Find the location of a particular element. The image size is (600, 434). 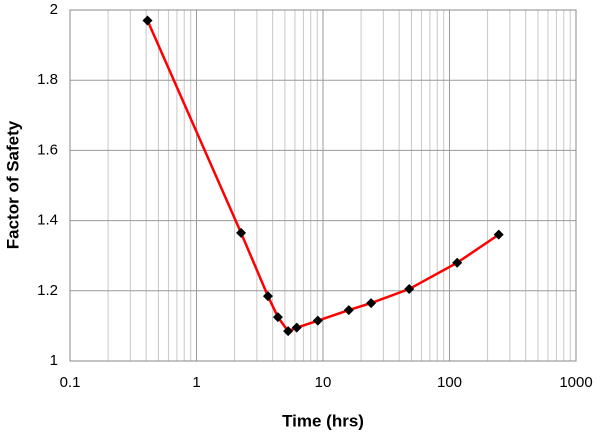

y-axis-title: Factor of Safety is located at coordinates (12, 184).